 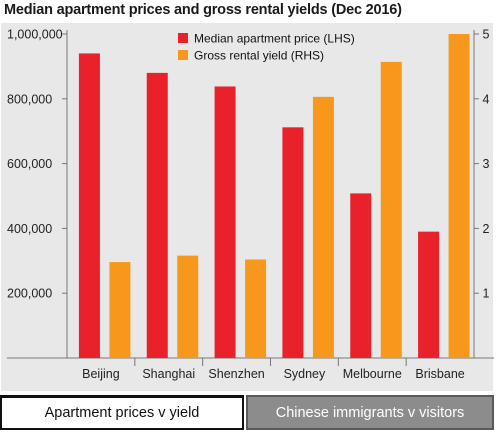 What do you see at coordinates (236, 374) in the screenshot?
I see `x-tick-label: Shenzhen` at bounding box center [236, 374].